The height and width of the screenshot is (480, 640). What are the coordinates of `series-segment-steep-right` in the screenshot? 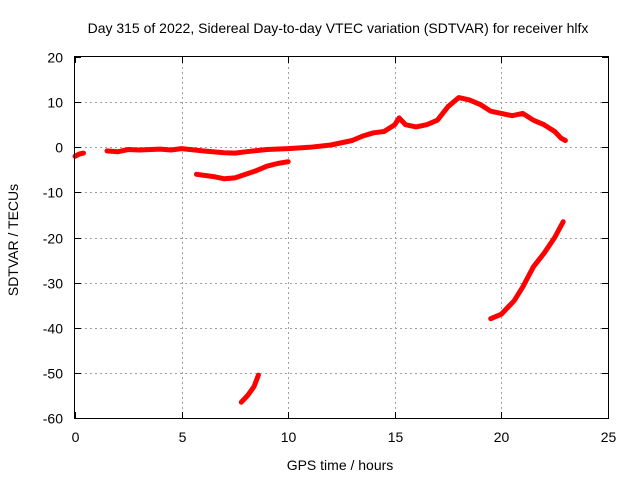 It's located at (527, 270).